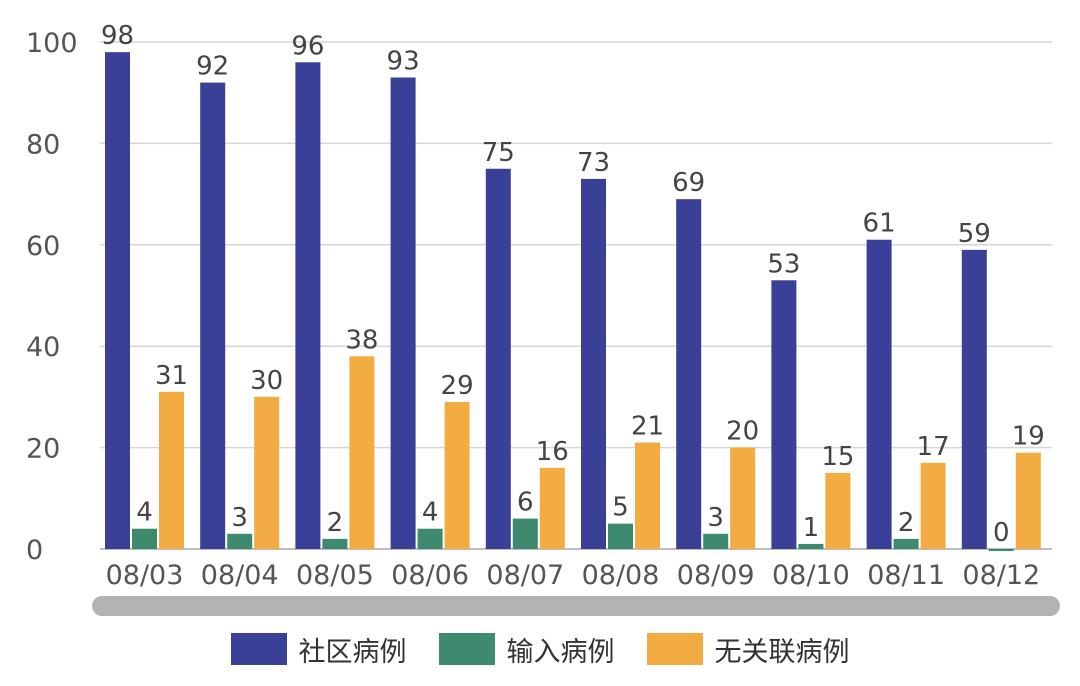 This screenshot has width=1080, height=686. I want to click on legend-item-imported: 输入病例, so click(526, 649).